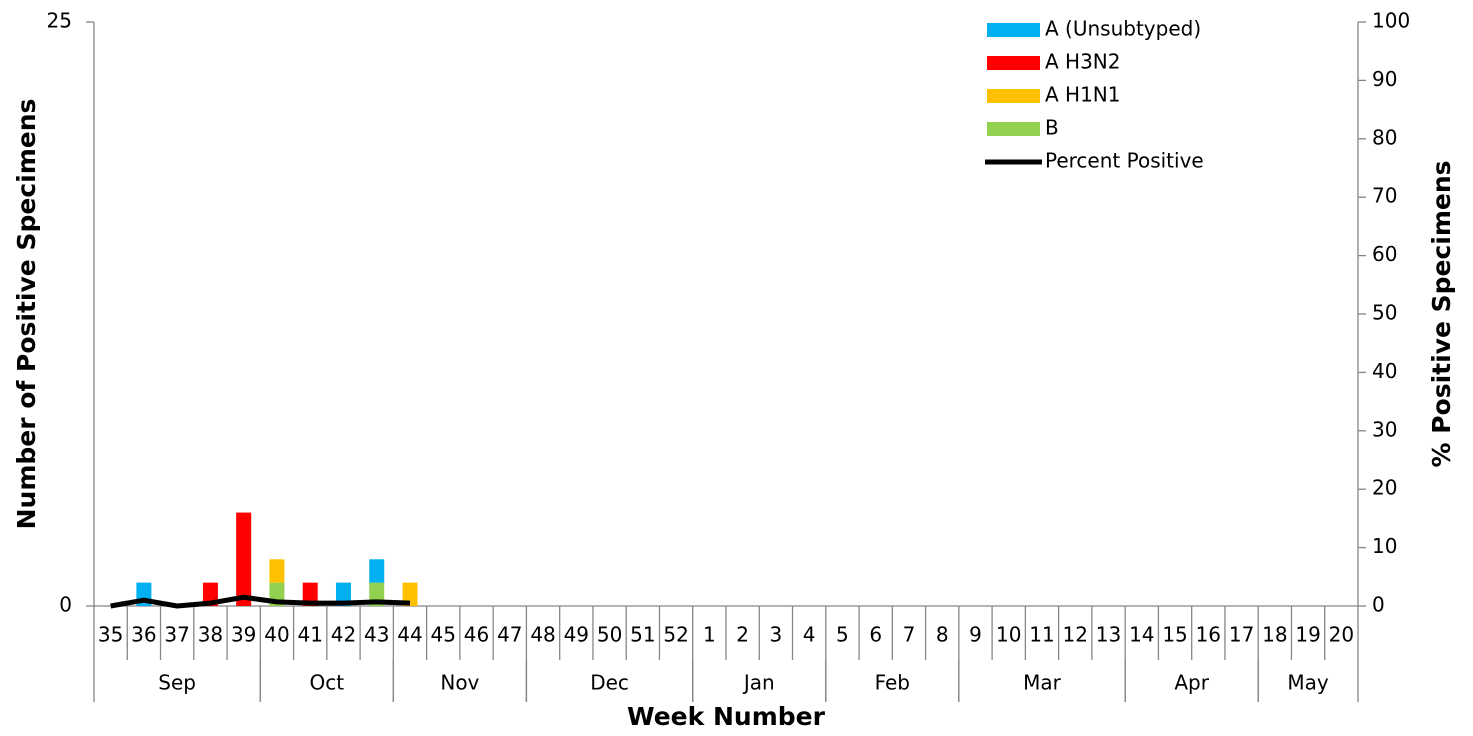 Image resolution: width=1473 pixels, height=736 pixels. Describe the element at coordinates (709, 635) in the screenshot. I see `x-tick-label: 1` at that location.